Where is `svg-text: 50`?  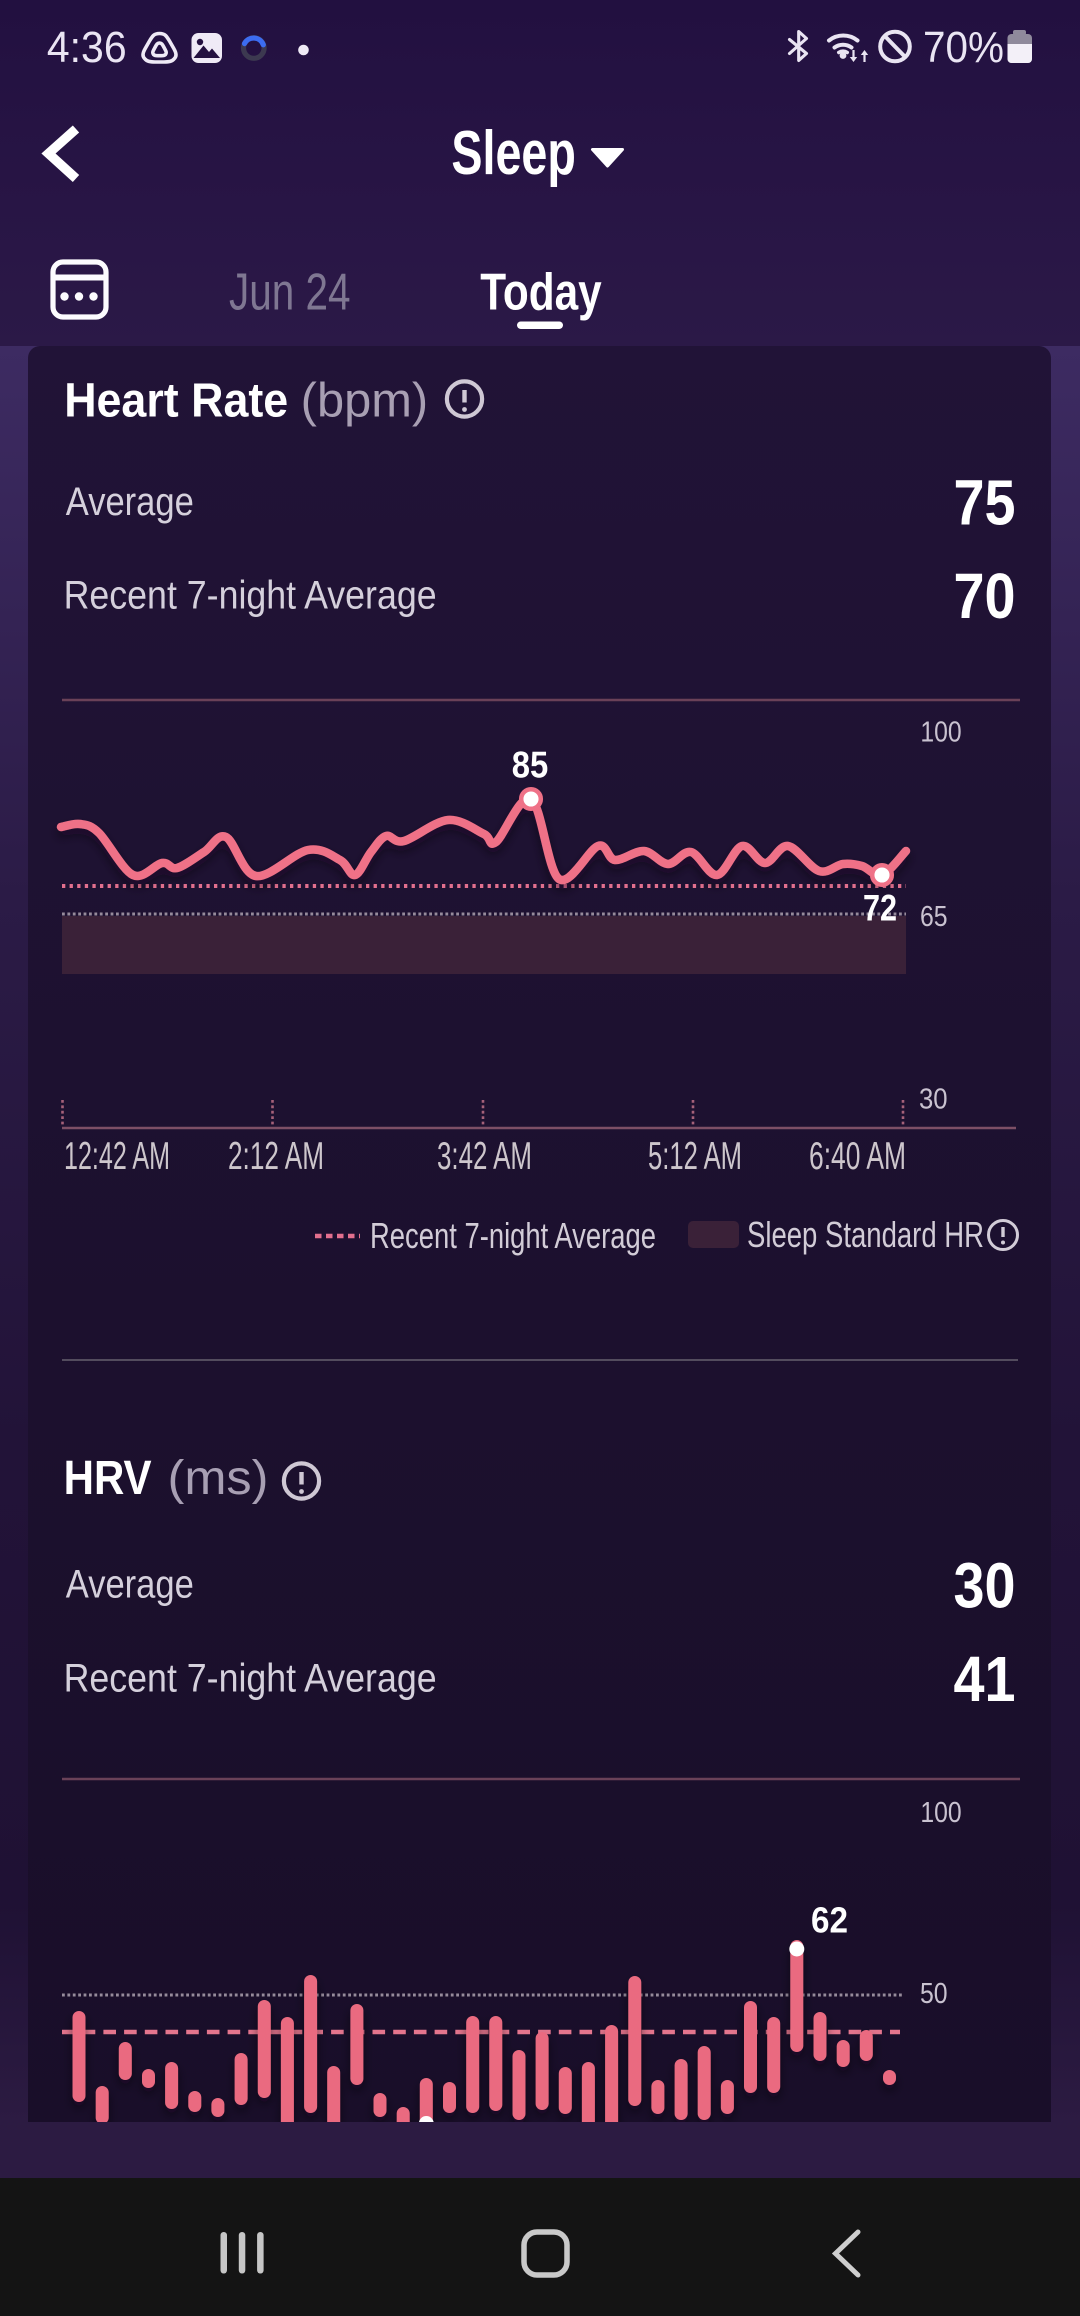
svg-text: 50 is located at coordinates (934, 1994).